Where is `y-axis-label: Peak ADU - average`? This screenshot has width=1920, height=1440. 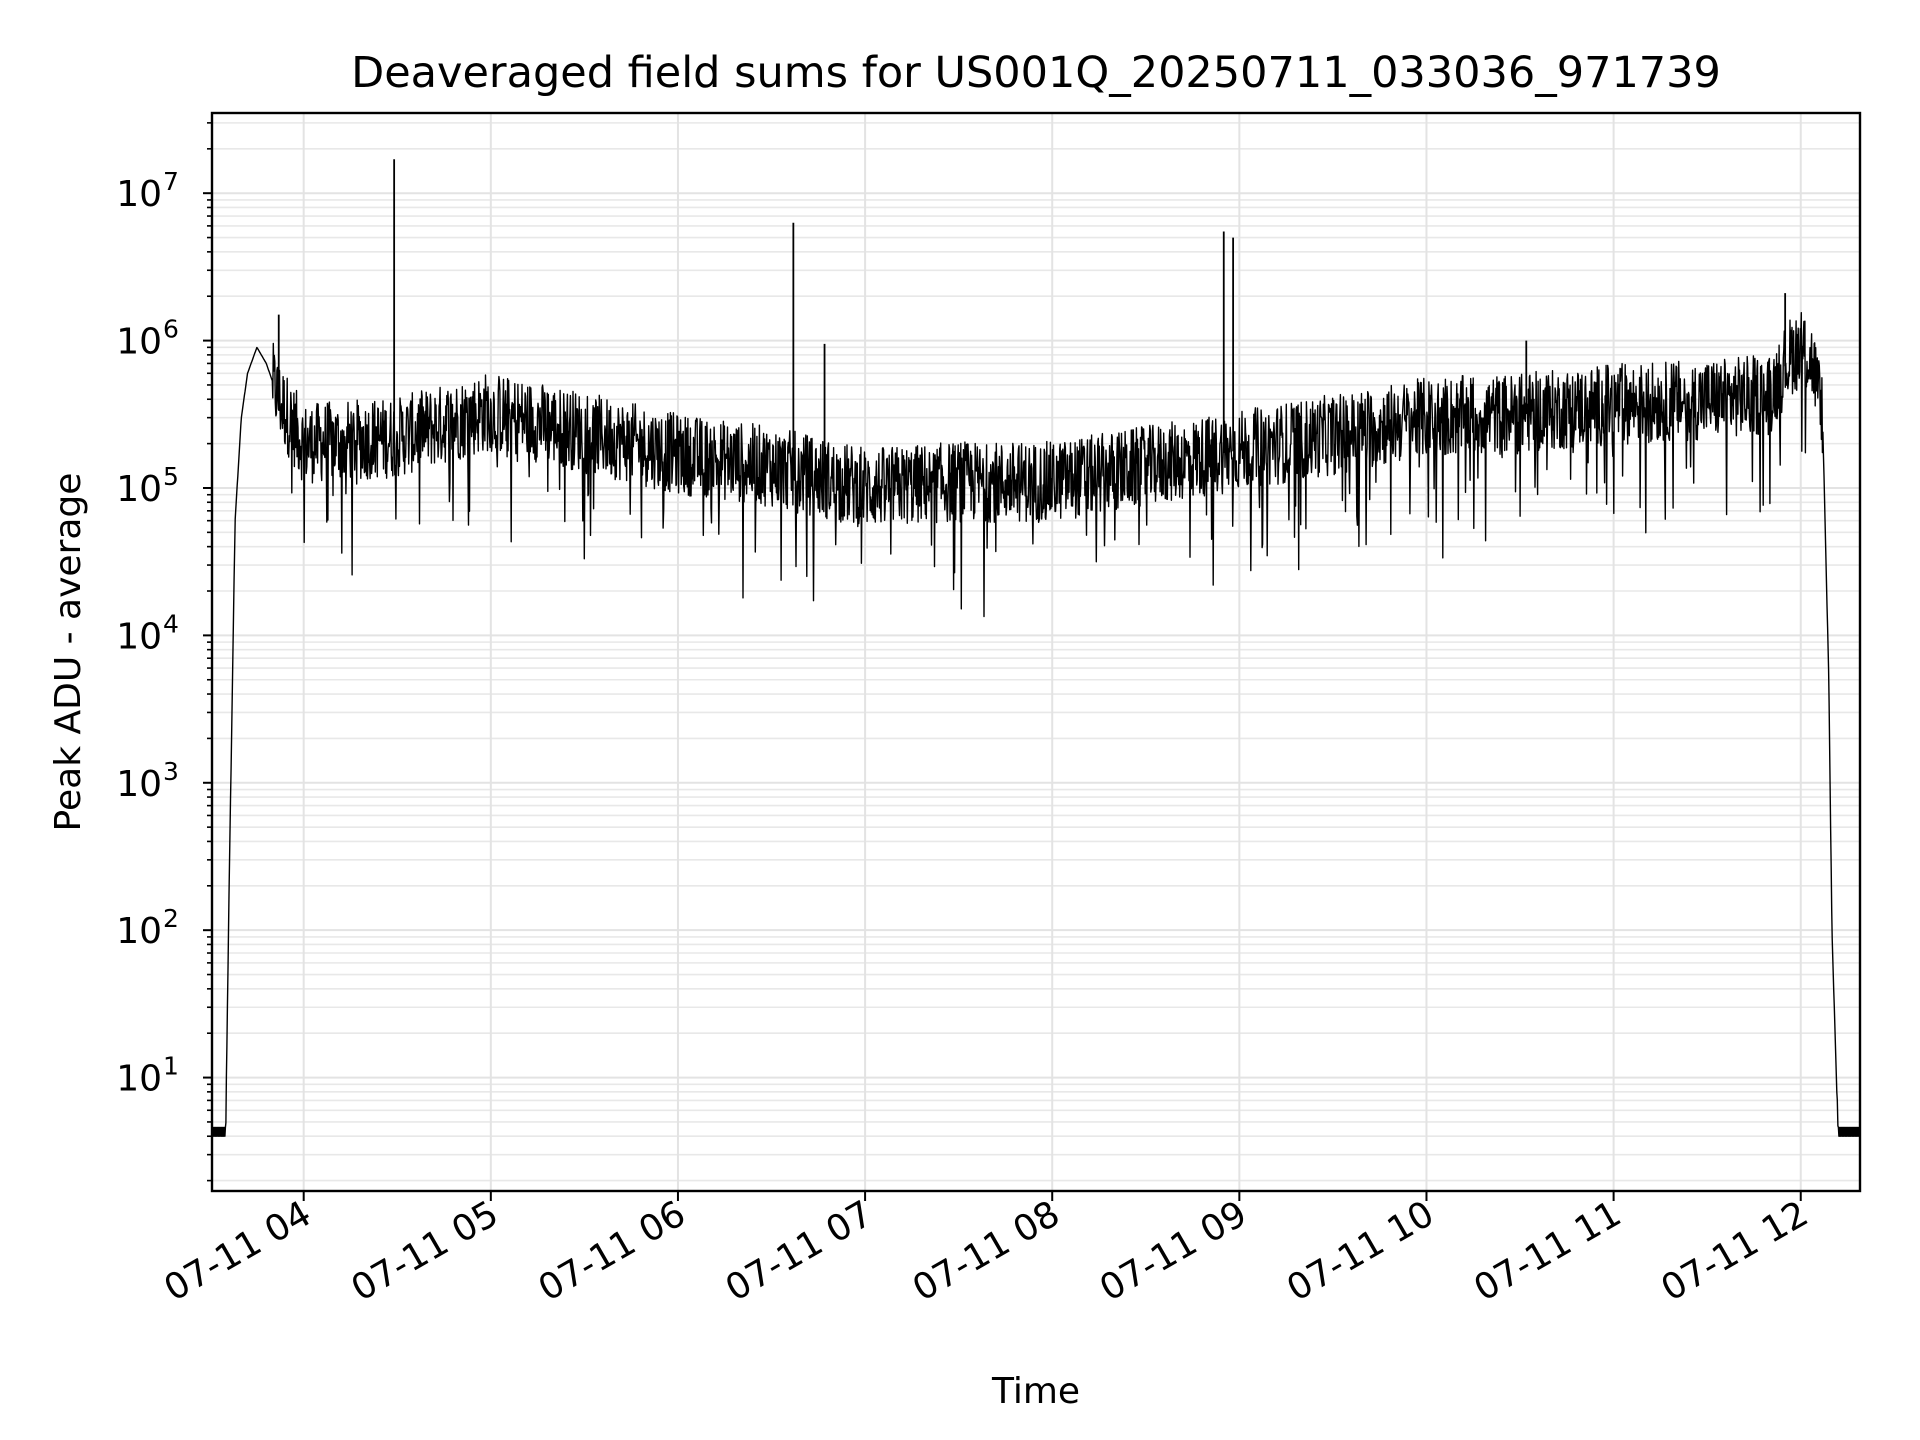
y-axis-label: Peak ADU - average is located at coordinates (68, 652).